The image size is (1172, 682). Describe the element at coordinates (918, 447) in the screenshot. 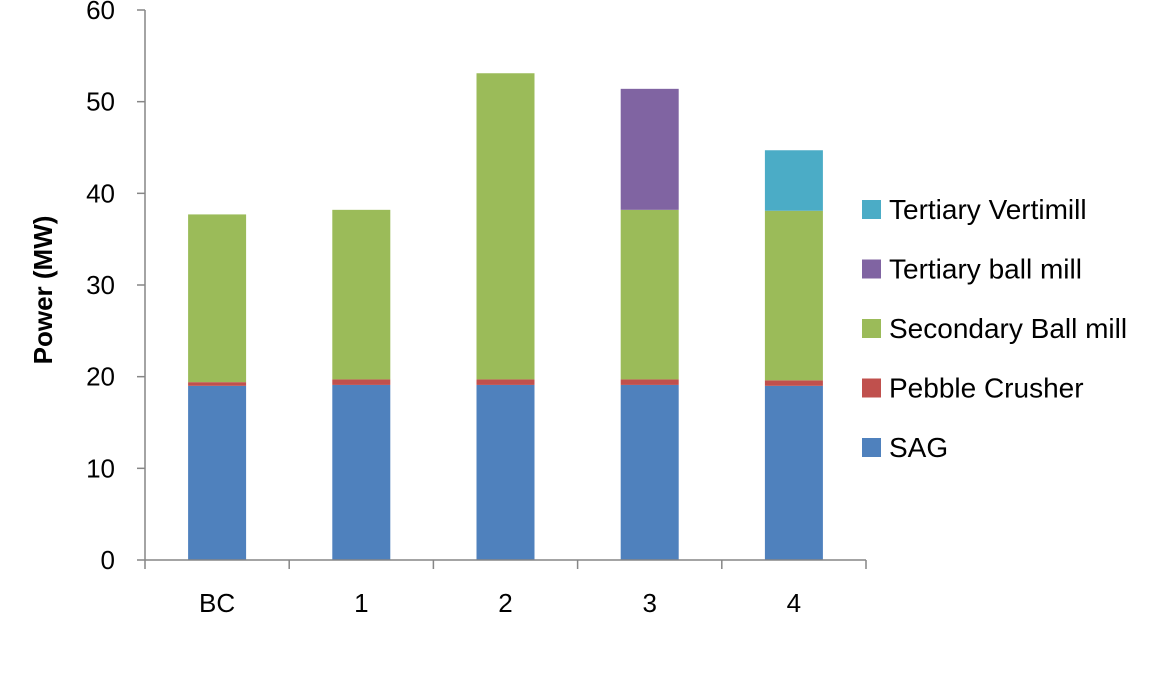

I see `legend-label: SAG` at that location.